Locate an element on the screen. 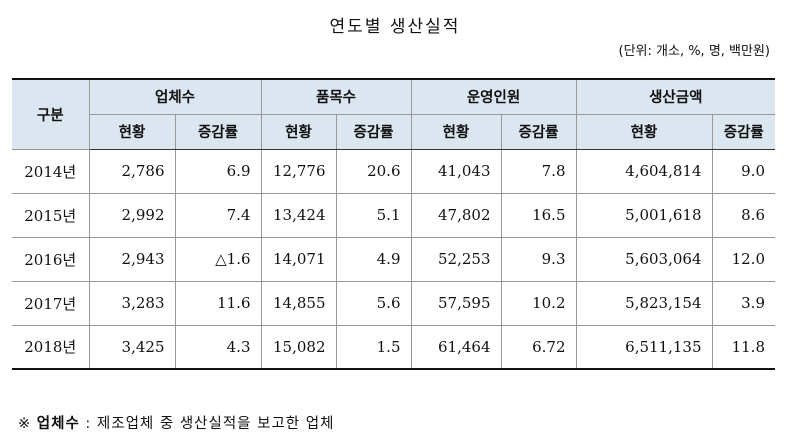  amount-current: 5,823,154 is located at coordinates (644, 303).